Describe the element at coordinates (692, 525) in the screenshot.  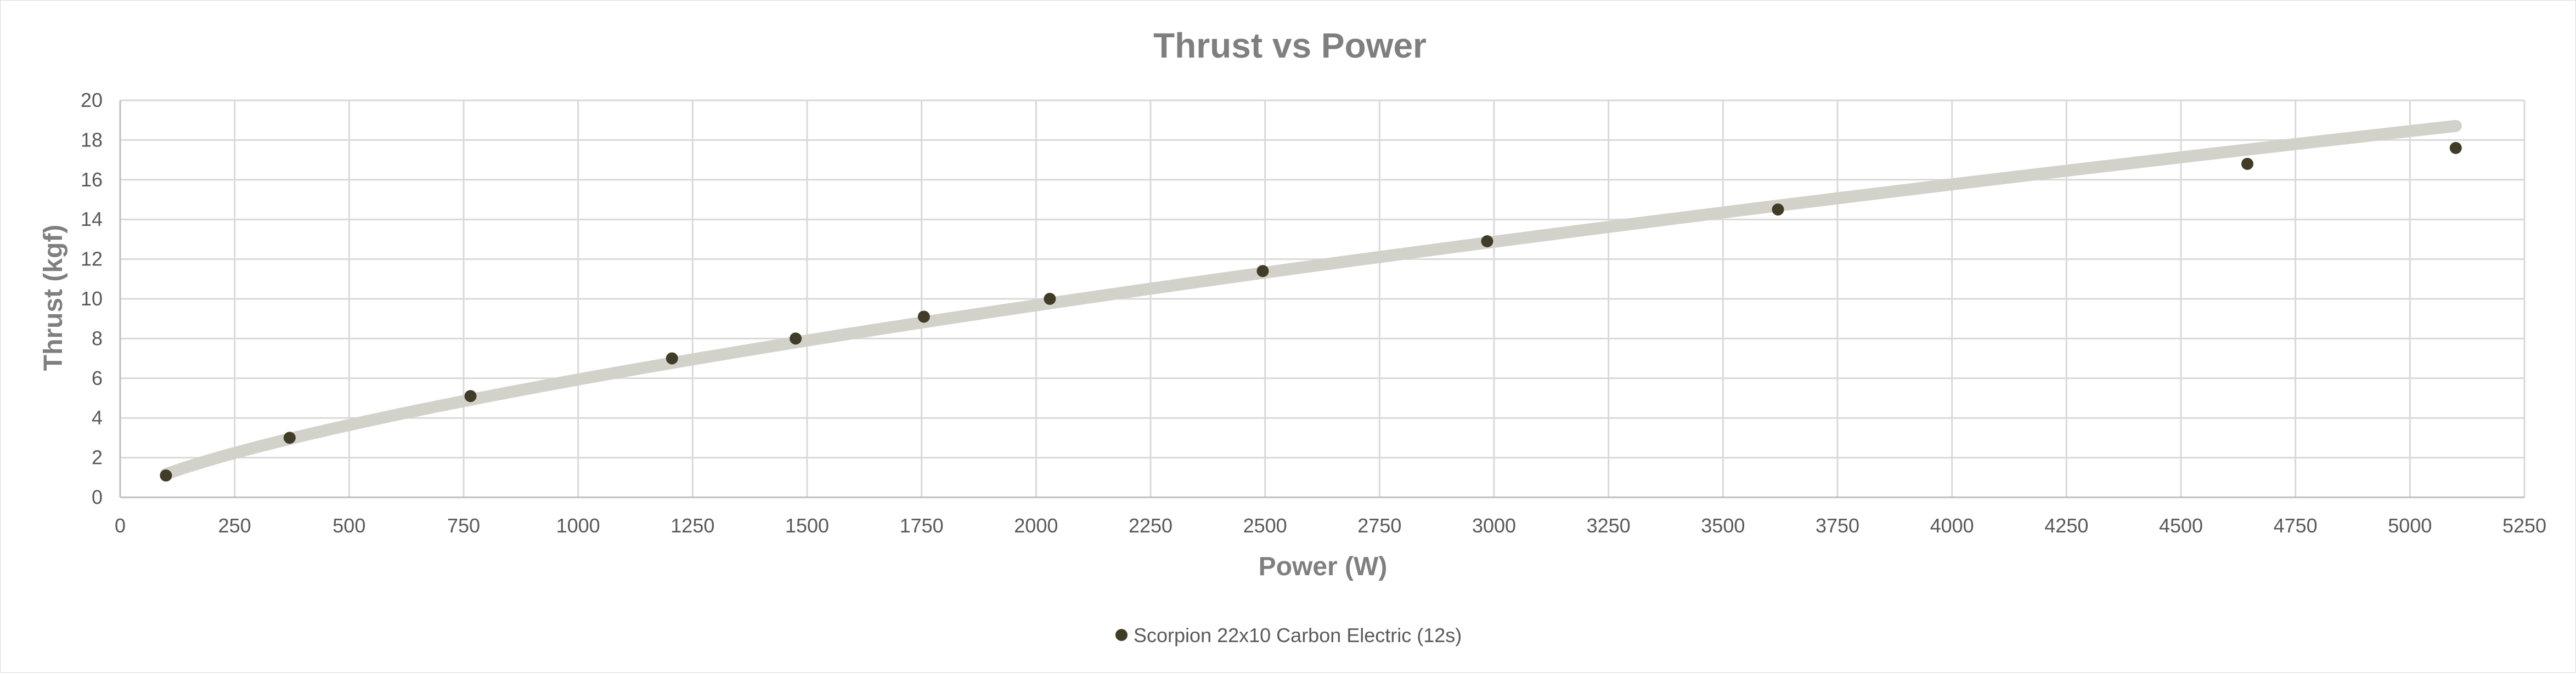
I see `x-tick-label: 1250` at that location.